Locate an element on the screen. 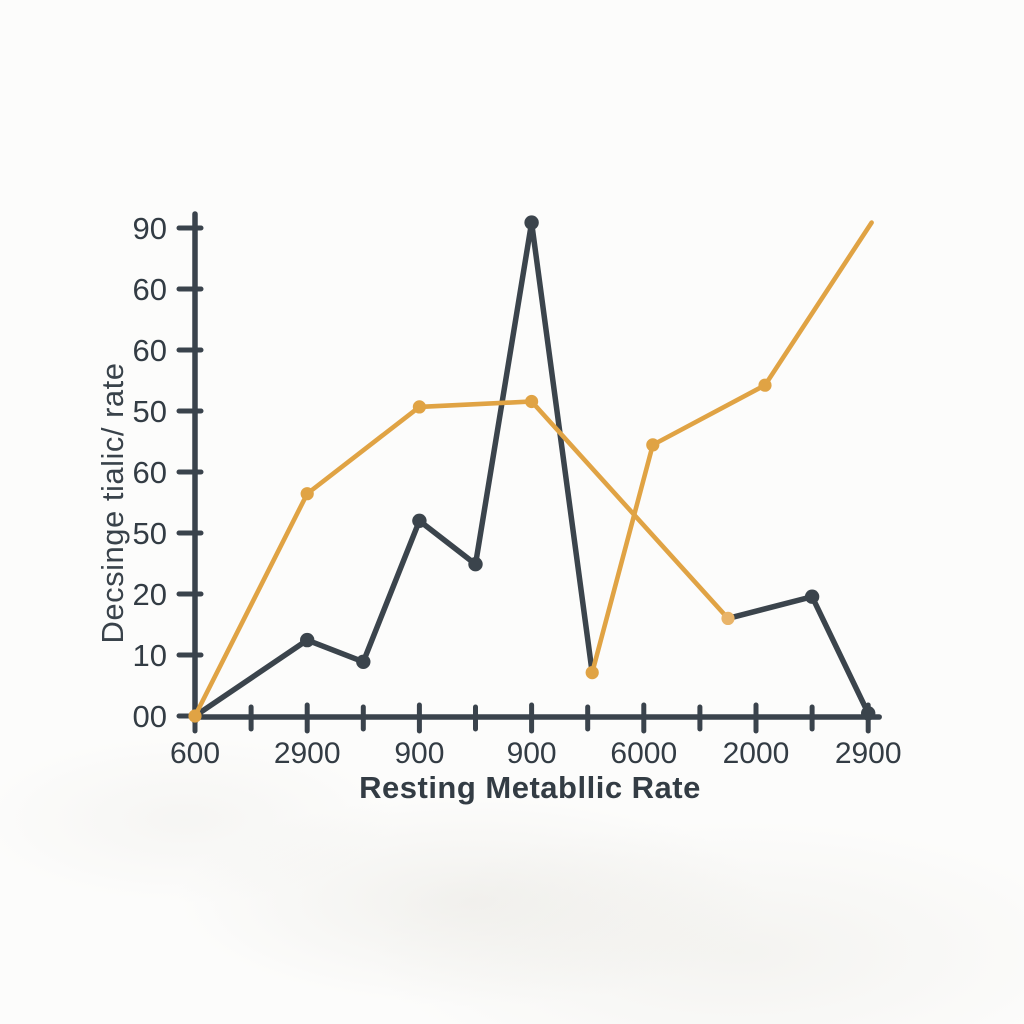 The height and width of the screenshot is (1024, 1024). x-tick-label: 2000 is located at coordinates (756, 753).